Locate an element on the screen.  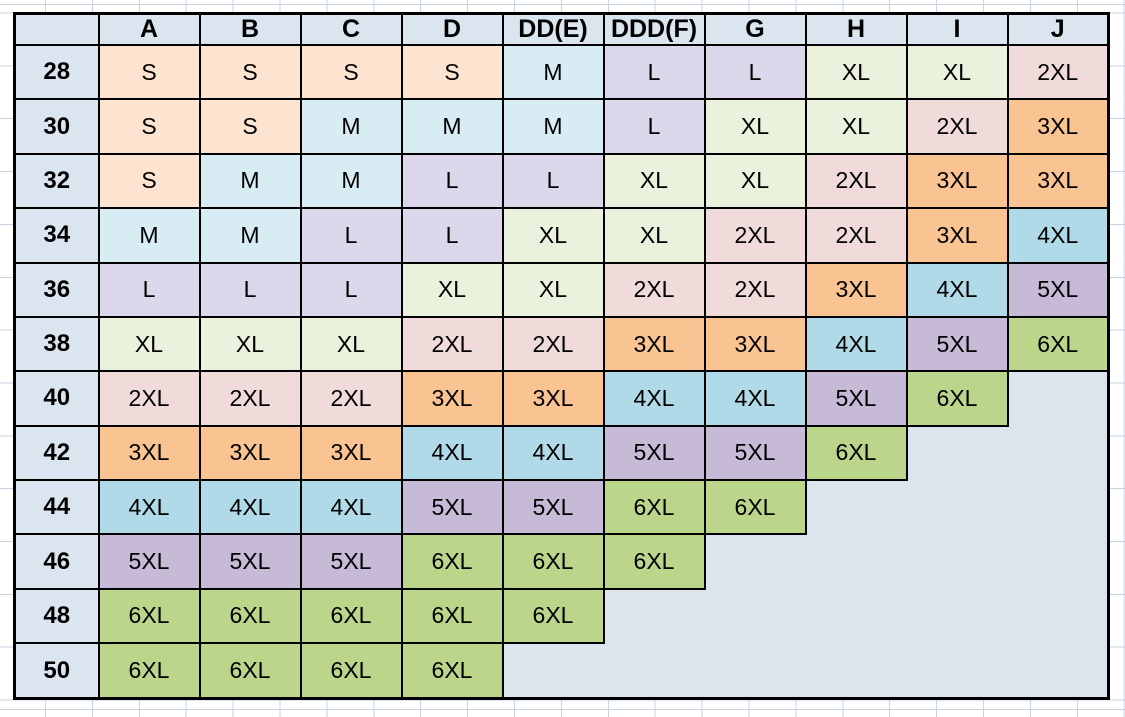
column-header-dde: DD(E) is located at coordinates (553, 29).